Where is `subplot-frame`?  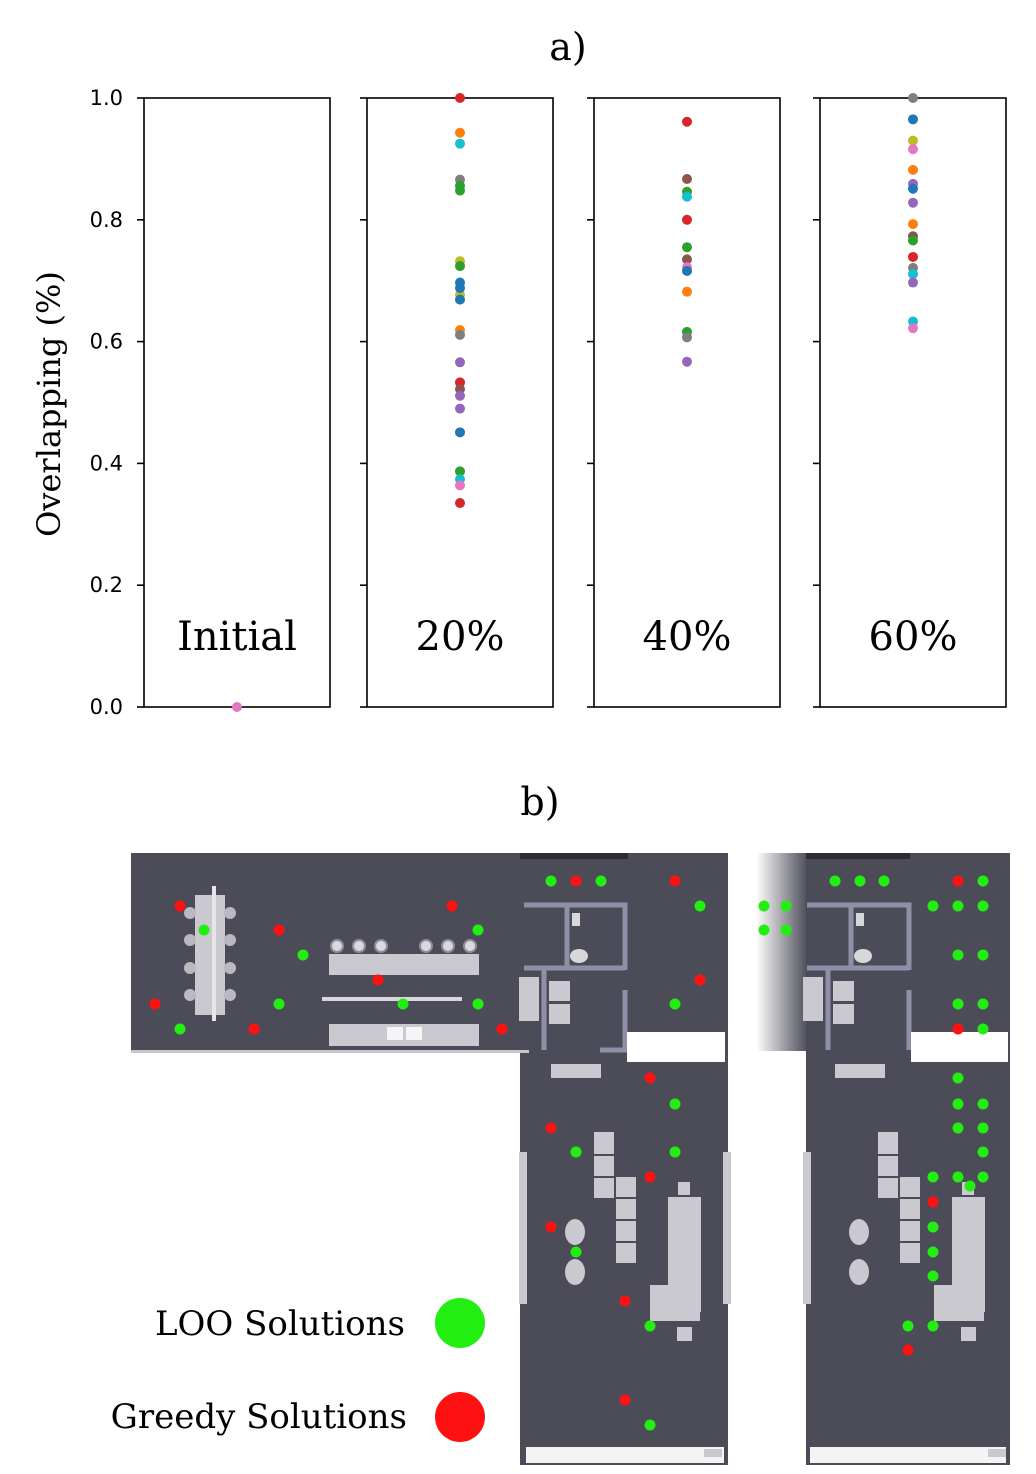
subplot-frame is located at coordinates (460, 402).